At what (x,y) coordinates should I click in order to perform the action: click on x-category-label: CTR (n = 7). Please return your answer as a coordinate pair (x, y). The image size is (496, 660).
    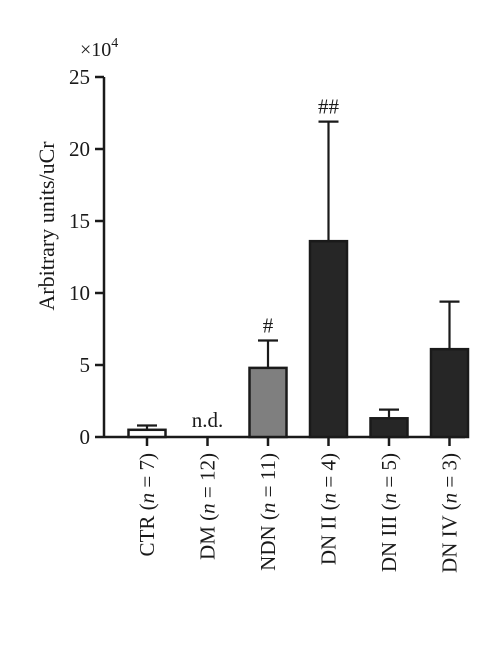
    Looking at the image, I should click on (147, 504).